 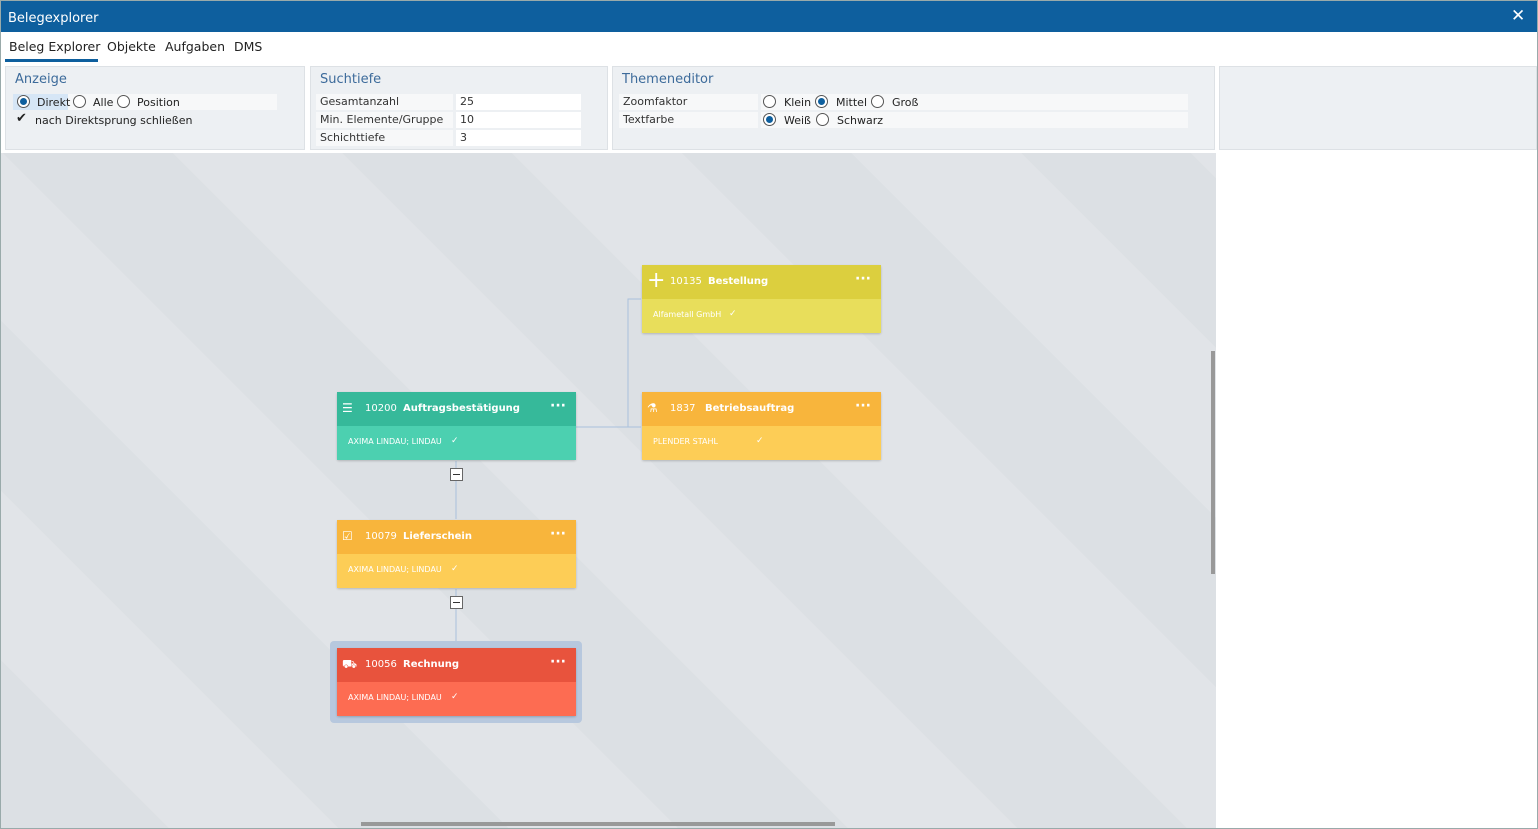 What do you see at coordinates (158, 102) in the screenshot?
I see `radio-label: Position` at bounding box center [158, 102].